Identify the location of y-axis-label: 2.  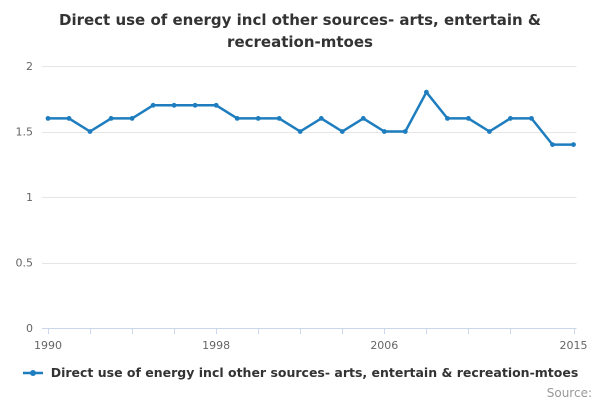
(29, 66).